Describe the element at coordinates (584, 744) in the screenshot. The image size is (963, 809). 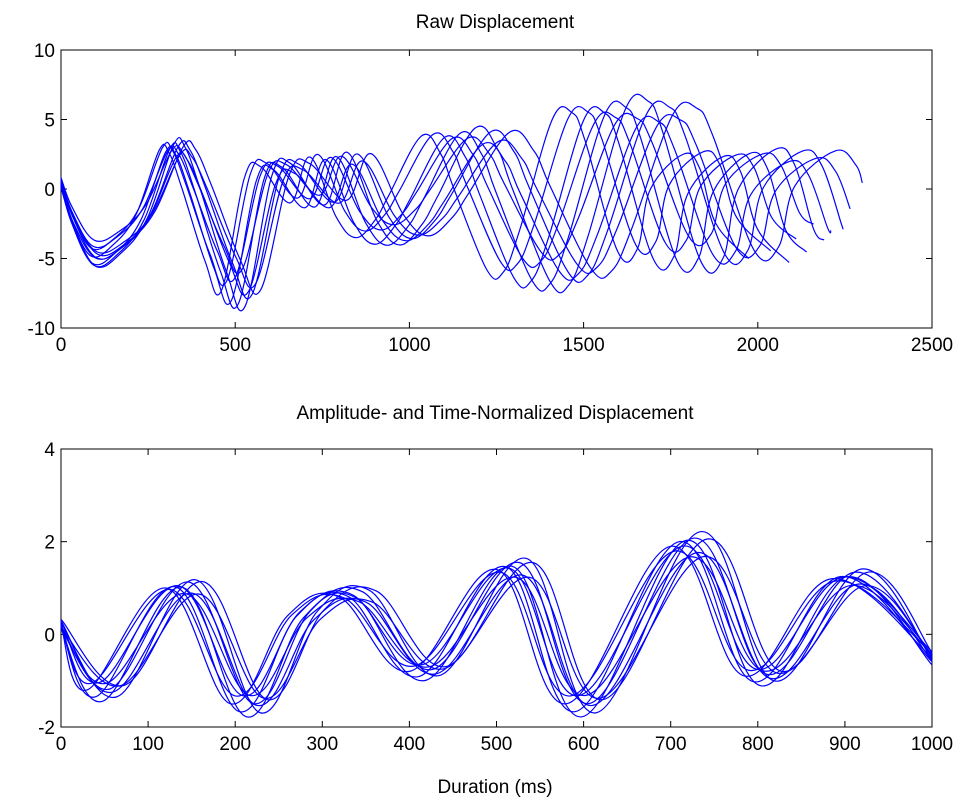
I see `x-tick-label: 600` at that location.